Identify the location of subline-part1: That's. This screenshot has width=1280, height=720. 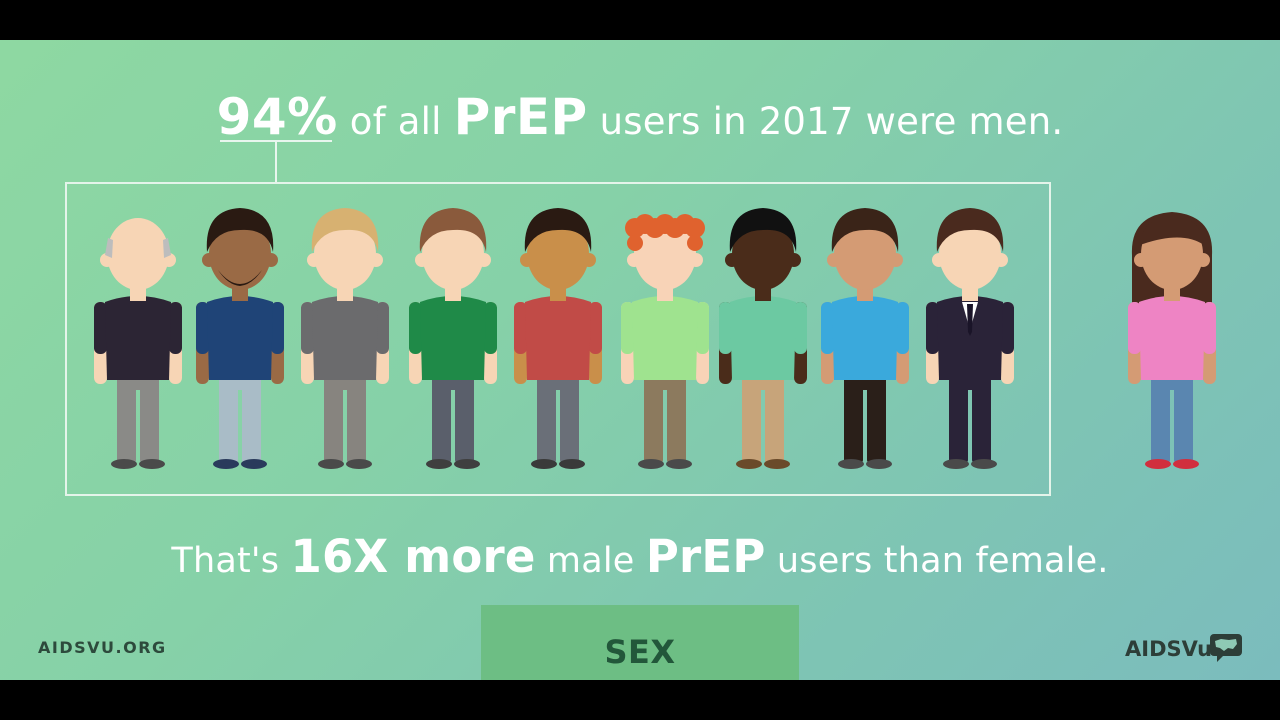
(225, 561).